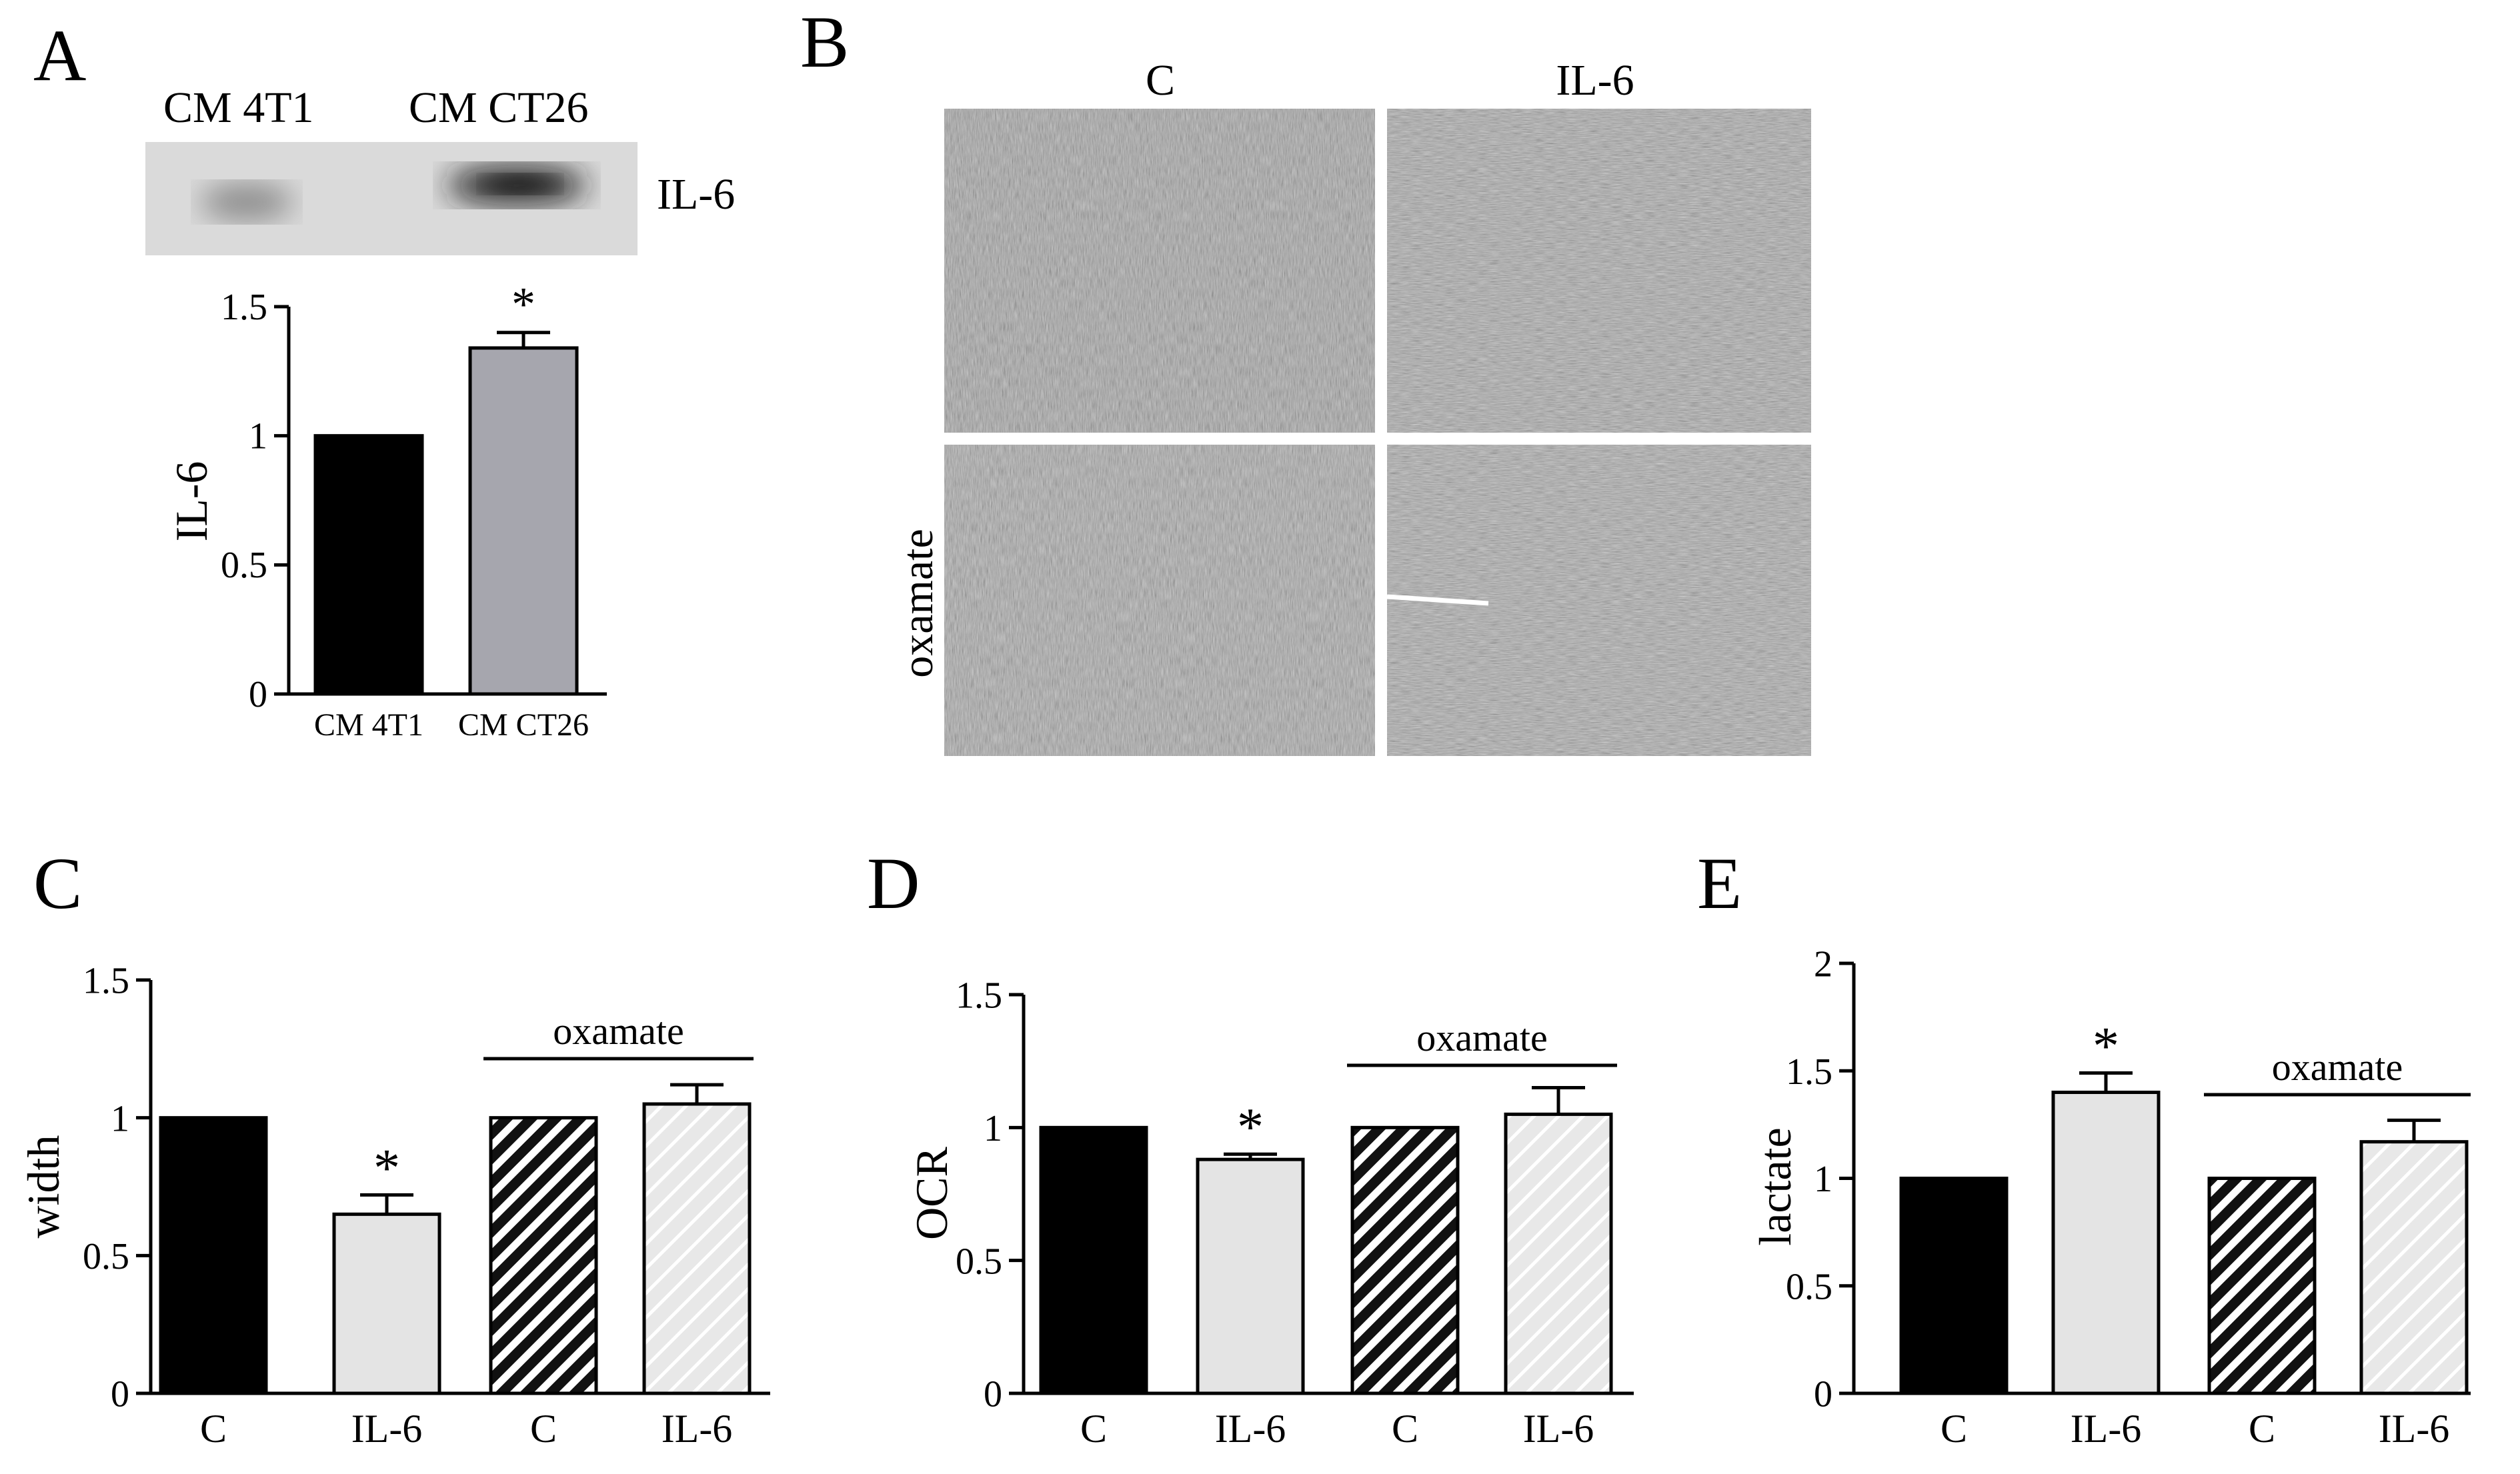 The height and width of the screenshot is (1474, 2520). Describe the element at coordinates (824, 42) in the screenshot. I see `panel-b-letter: B` at that location.